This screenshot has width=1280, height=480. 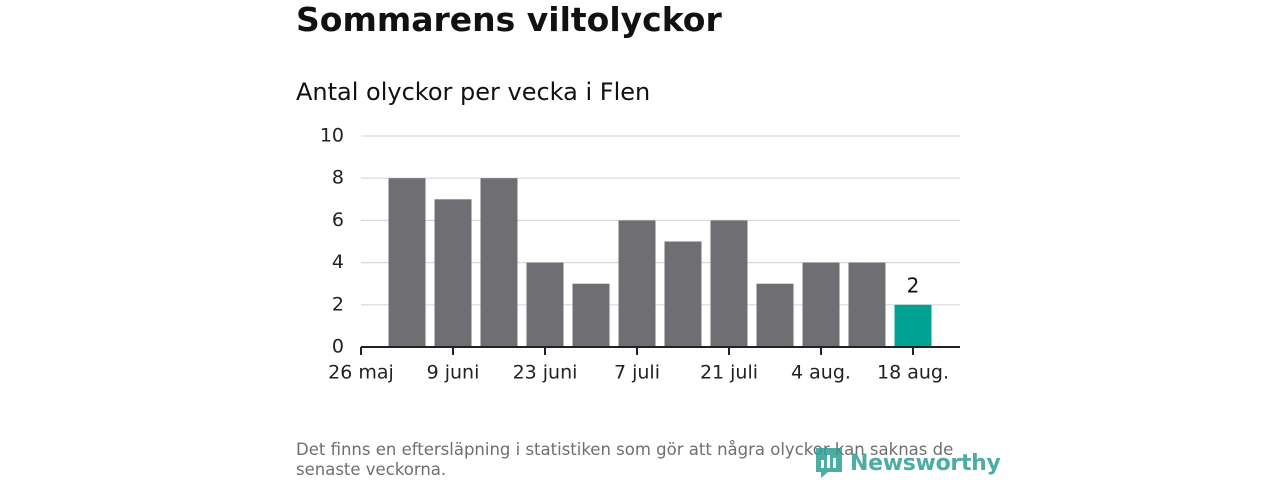 What do you see at coordinates (925, 463) in the screenshot?
I see `logo-text: Newsworthy` at bounding box center [925, 463].